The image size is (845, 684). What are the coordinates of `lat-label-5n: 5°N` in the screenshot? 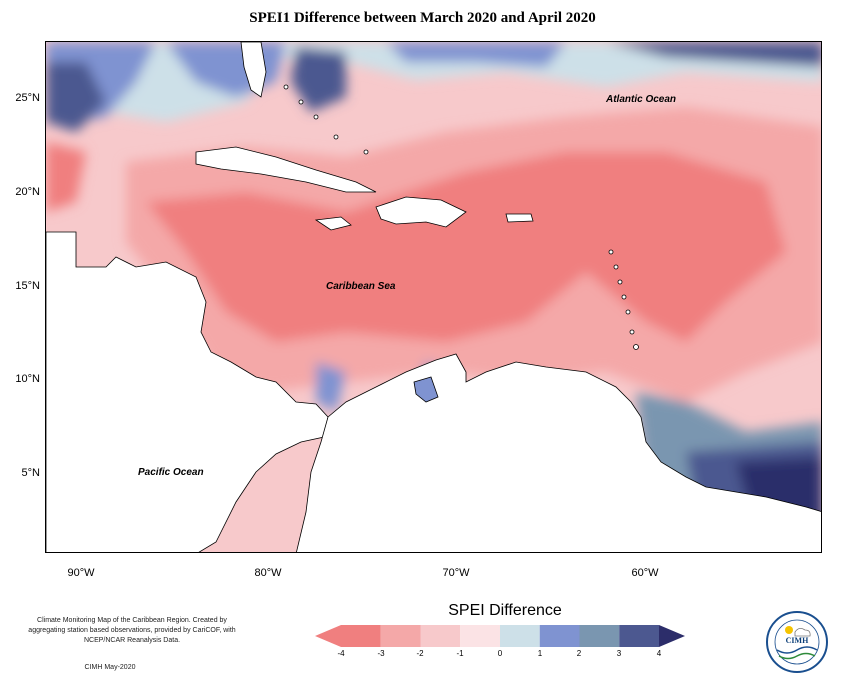 It's located at (30, 473).